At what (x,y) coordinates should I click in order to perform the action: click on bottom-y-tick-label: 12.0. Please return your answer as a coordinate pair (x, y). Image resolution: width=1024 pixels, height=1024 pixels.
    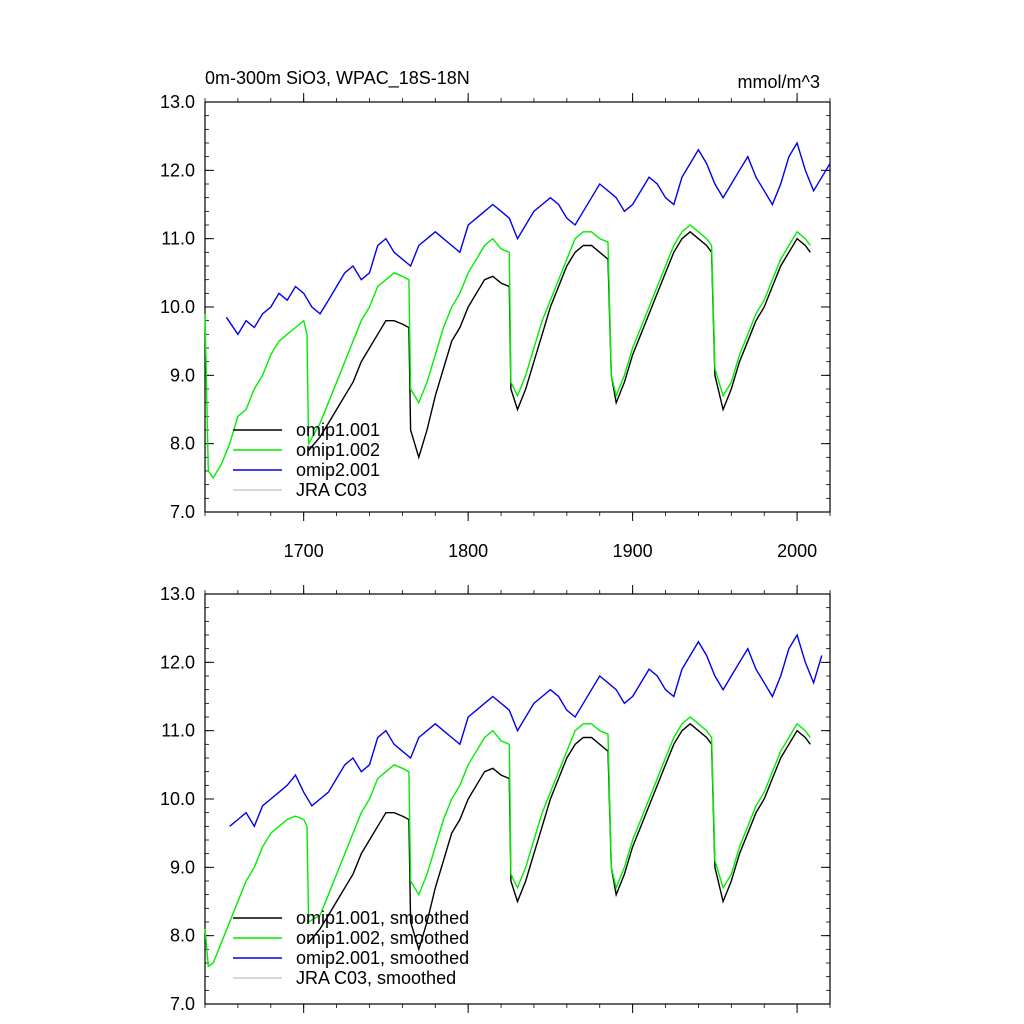
    Looking at the image, I should click on (177, 662).